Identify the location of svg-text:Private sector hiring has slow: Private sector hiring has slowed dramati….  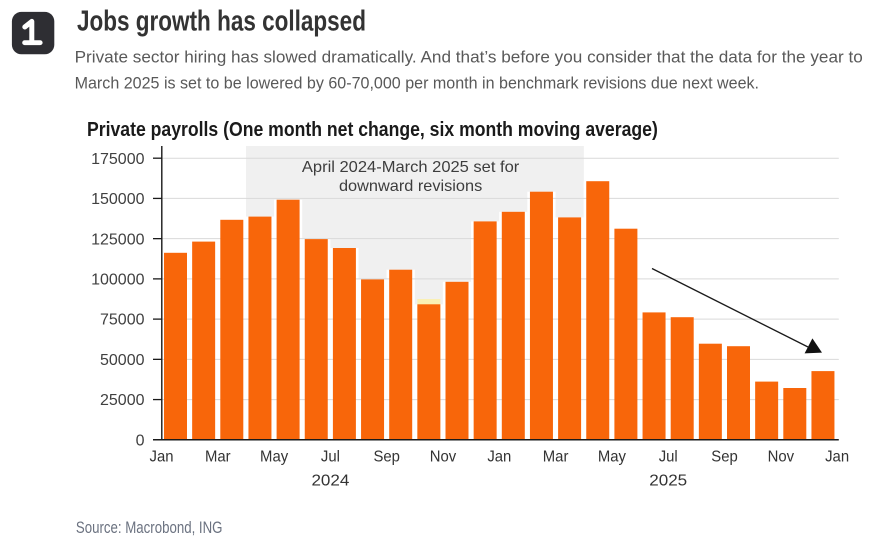
(469, 57).